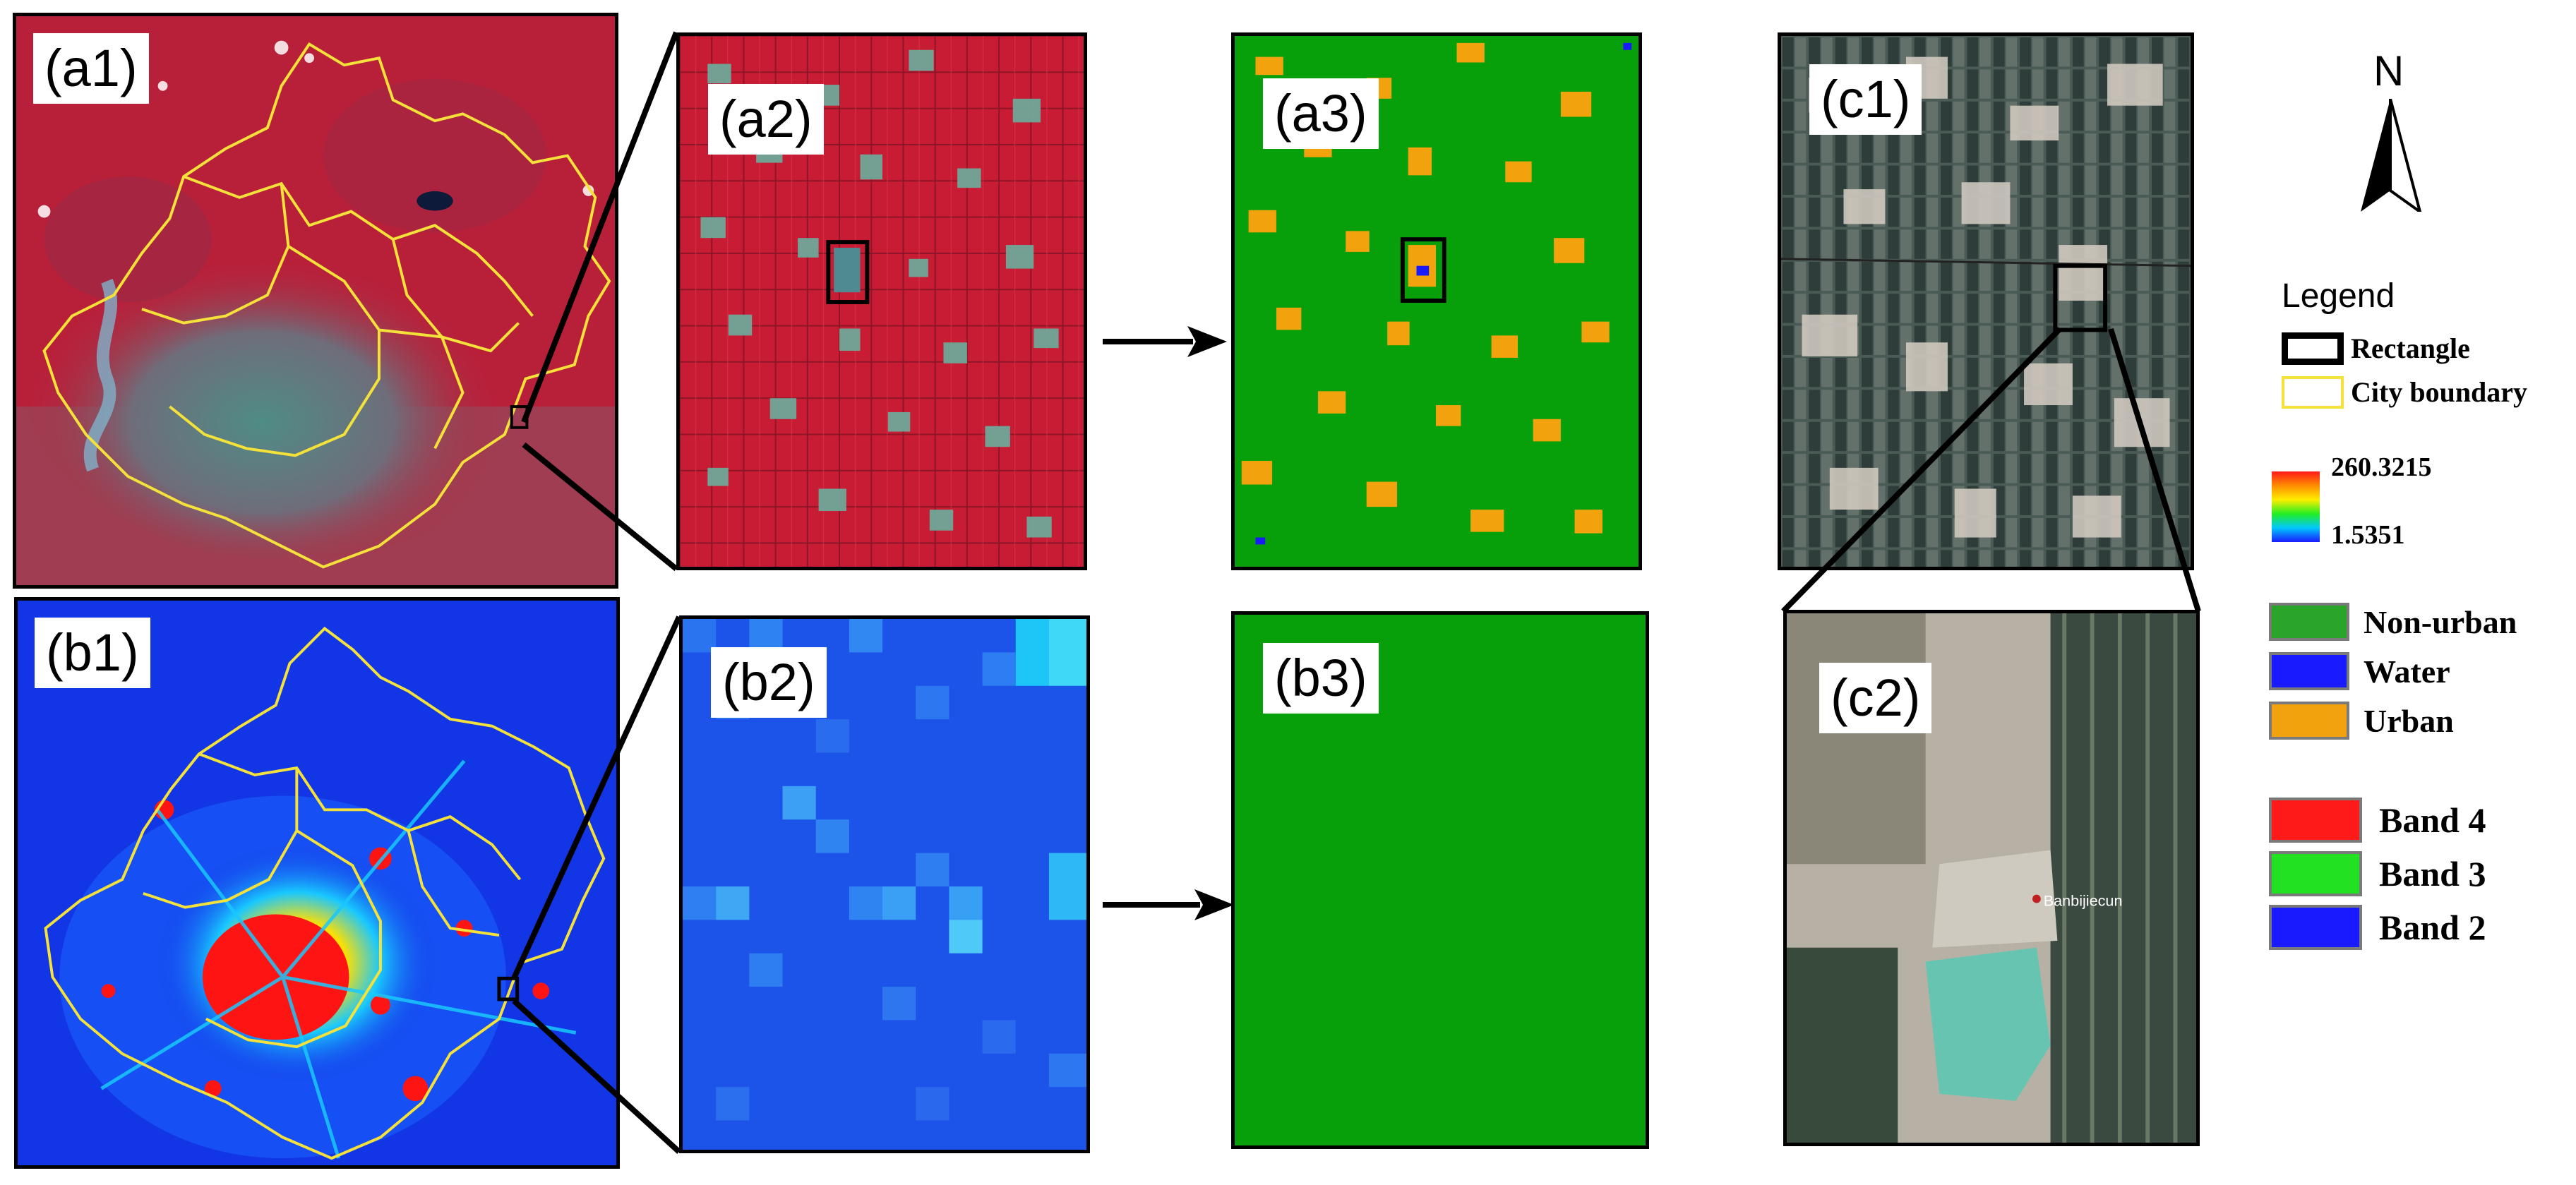 Image resolution: width=2576 pixels, height=1185 pixels. What do you see at coordinates (2377, 820) in the screenshot?
I see `legend-item-band-4: Band 4` at bounding box center [2377, 820].